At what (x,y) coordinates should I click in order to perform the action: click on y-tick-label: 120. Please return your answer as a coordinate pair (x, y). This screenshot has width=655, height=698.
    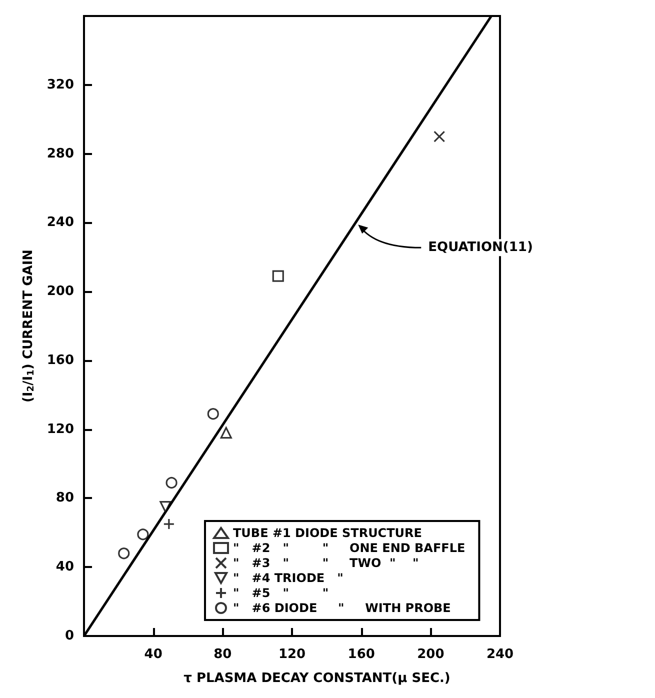
    Looking at the image, I should click on (60, 429).